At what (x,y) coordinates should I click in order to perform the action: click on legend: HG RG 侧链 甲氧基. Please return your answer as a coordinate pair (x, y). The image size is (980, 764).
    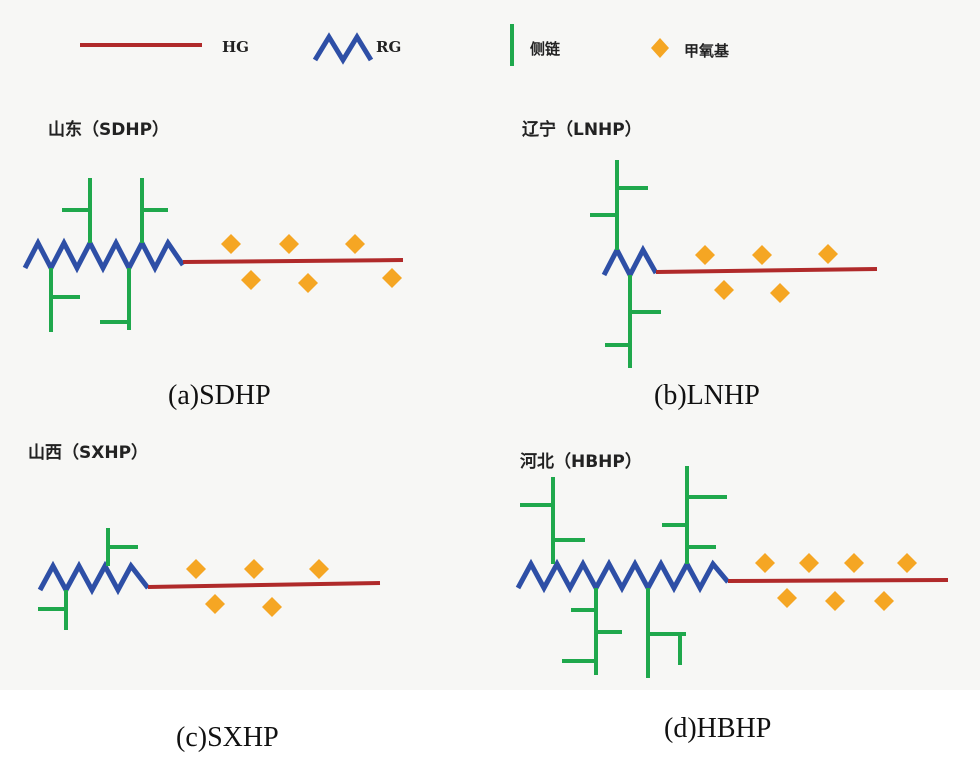
    Looking at the image, I should click on (405, 45).